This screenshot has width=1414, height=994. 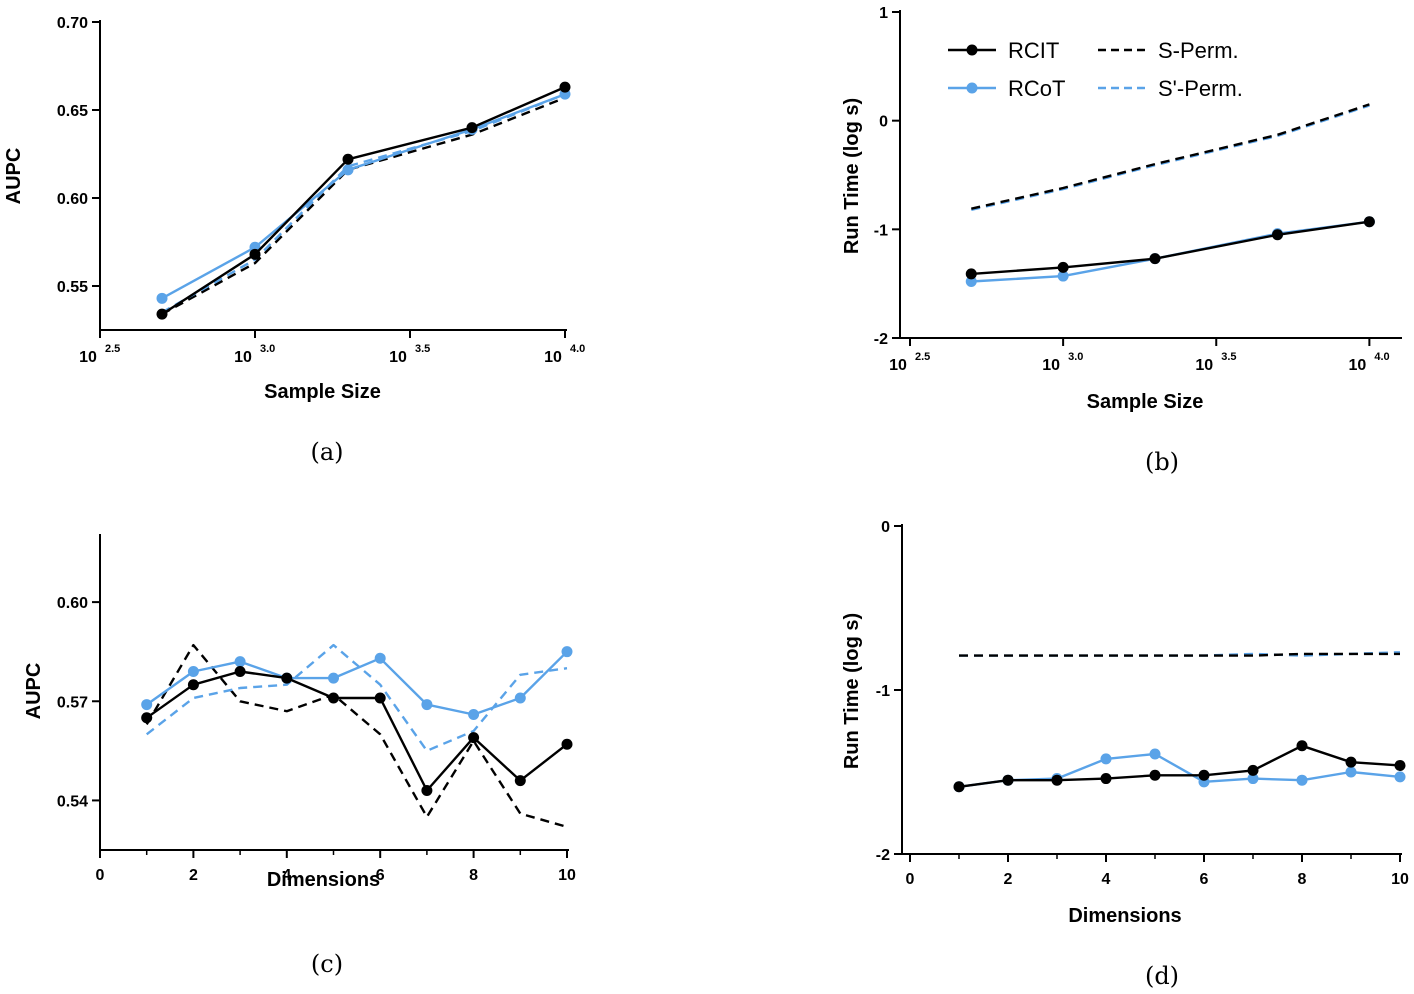 I want to click on y-tick-label: 0.54, so click(x=72, y=801).